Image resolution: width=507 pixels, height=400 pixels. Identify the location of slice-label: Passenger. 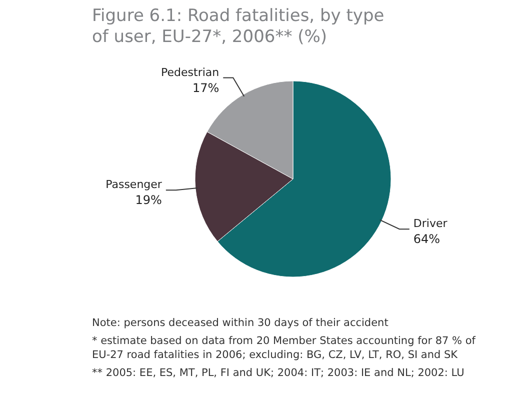
(134, 185).